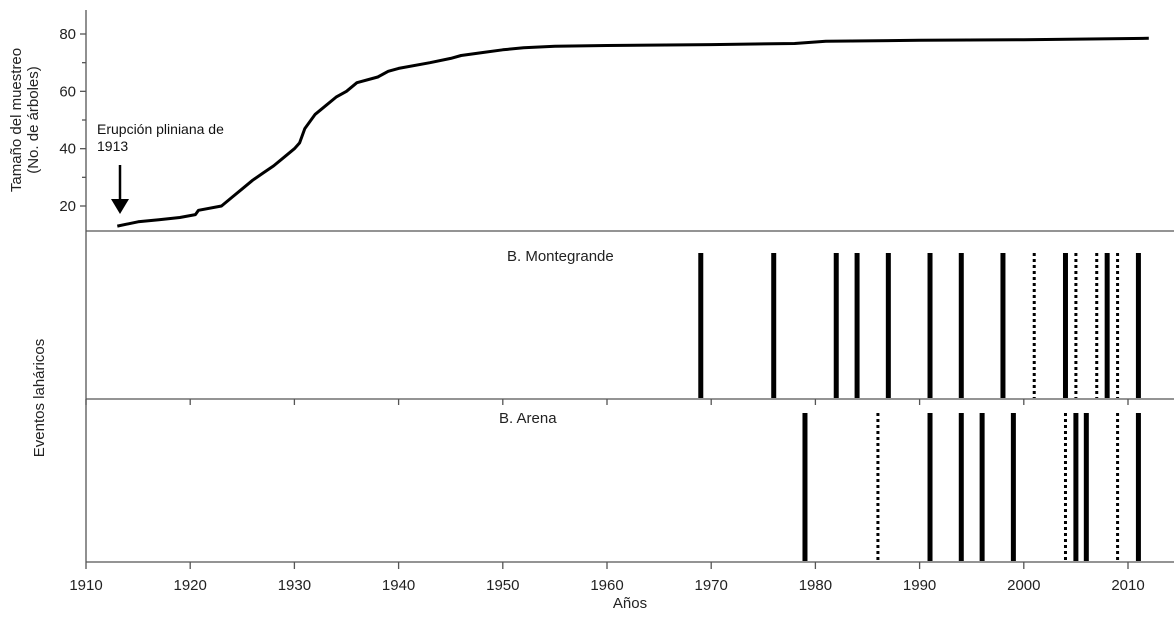 The height and width of the screenshot is (617, 1174). Describe the element at coordinates (1023, 585) in the screenshot. I see `x-tick-label: 2000` at that location.